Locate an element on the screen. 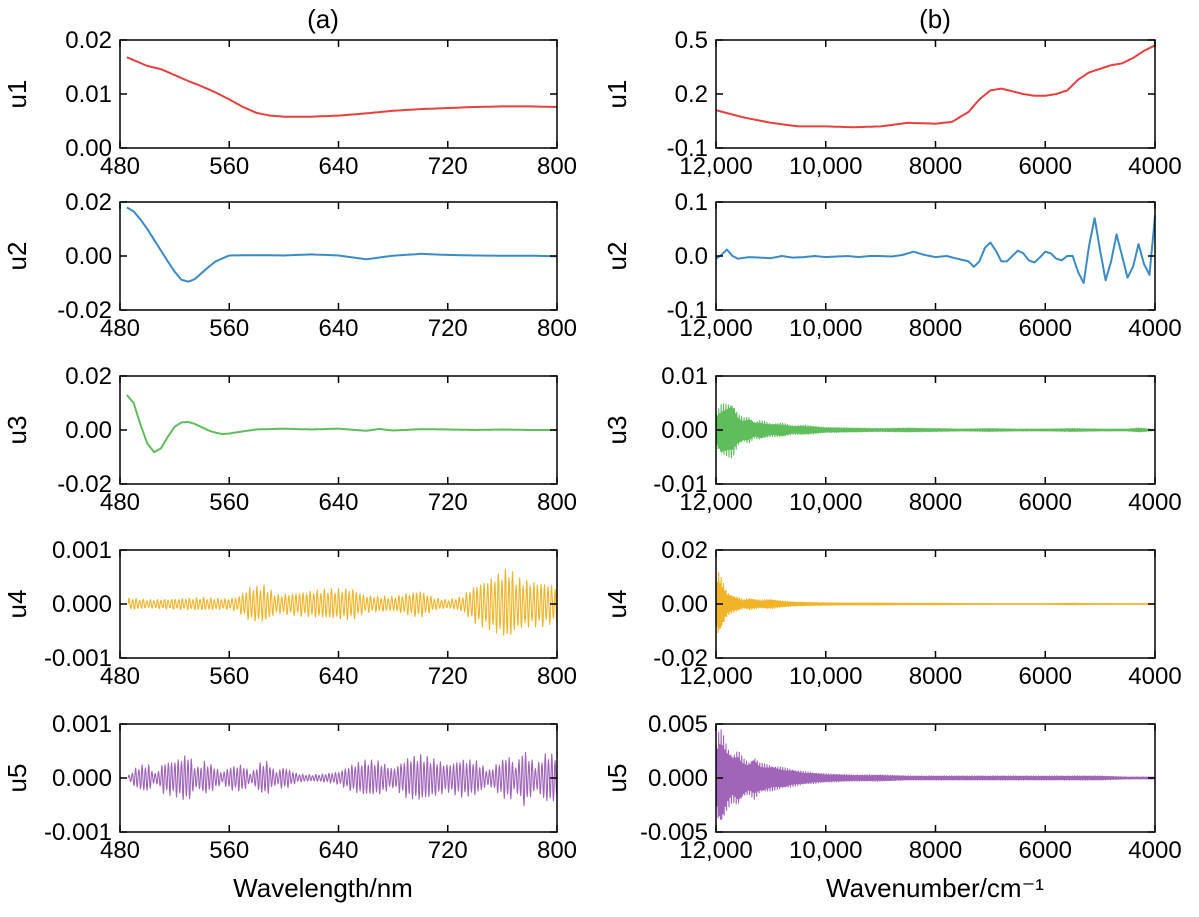  x-tick-label-b-u4: 10,000 is located at coordinates (825, 676).